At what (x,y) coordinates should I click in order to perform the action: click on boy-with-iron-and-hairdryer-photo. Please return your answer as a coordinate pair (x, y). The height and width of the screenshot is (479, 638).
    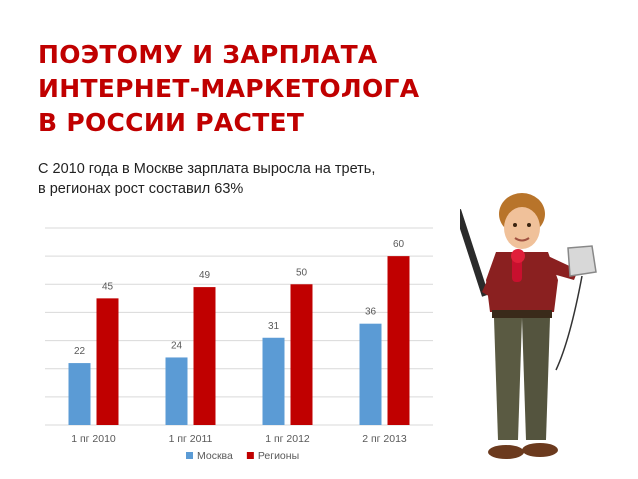
    Looking at the image, I should click on (528, 326).